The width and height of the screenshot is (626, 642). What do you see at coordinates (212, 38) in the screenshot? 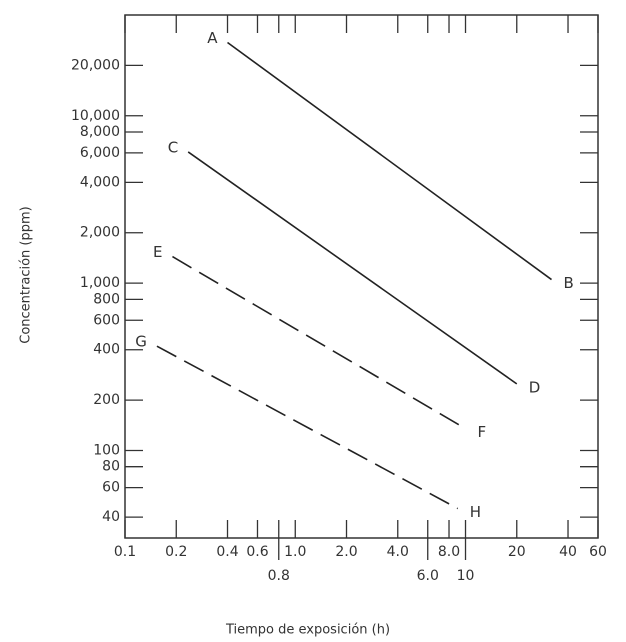
I see `line-end-label: A` at bounding box center [212, 38].